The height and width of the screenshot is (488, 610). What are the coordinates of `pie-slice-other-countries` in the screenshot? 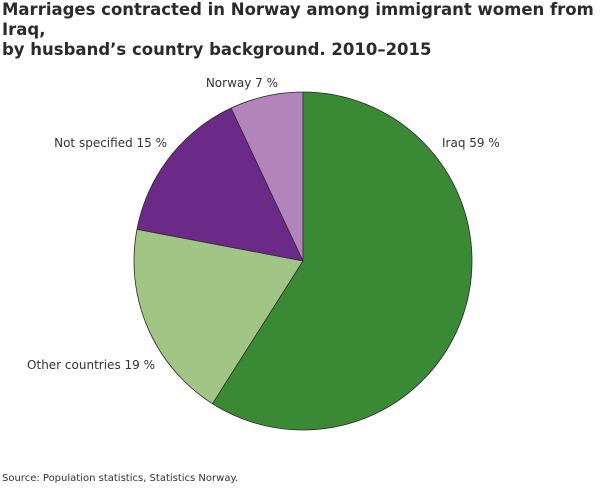 It's located at (218, 316).